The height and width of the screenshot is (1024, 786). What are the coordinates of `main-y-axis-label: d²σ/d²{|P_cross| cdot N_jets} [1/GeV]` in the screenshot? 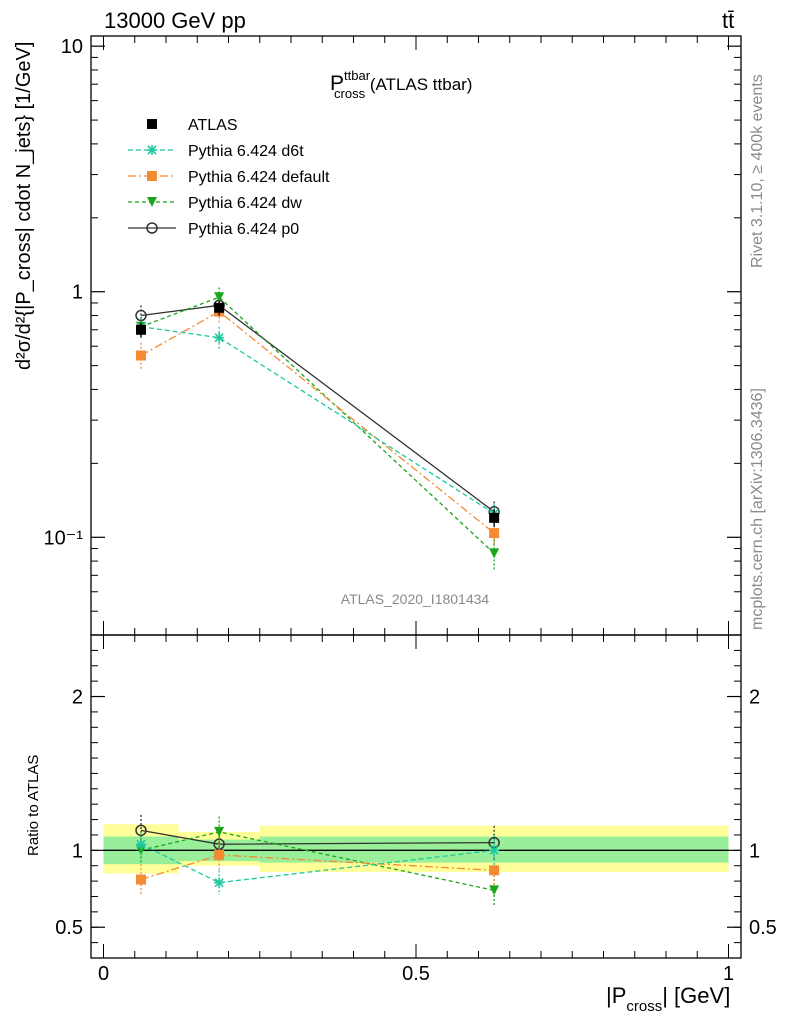 It's located at (24, 206).